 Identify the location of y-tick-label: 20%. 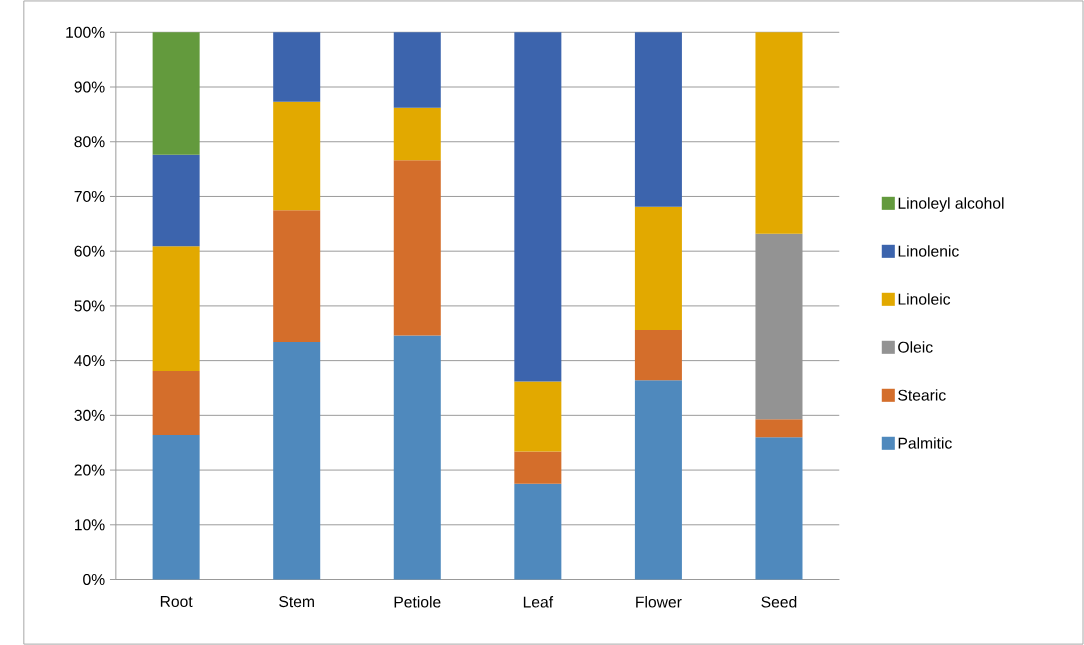
(89, 470).